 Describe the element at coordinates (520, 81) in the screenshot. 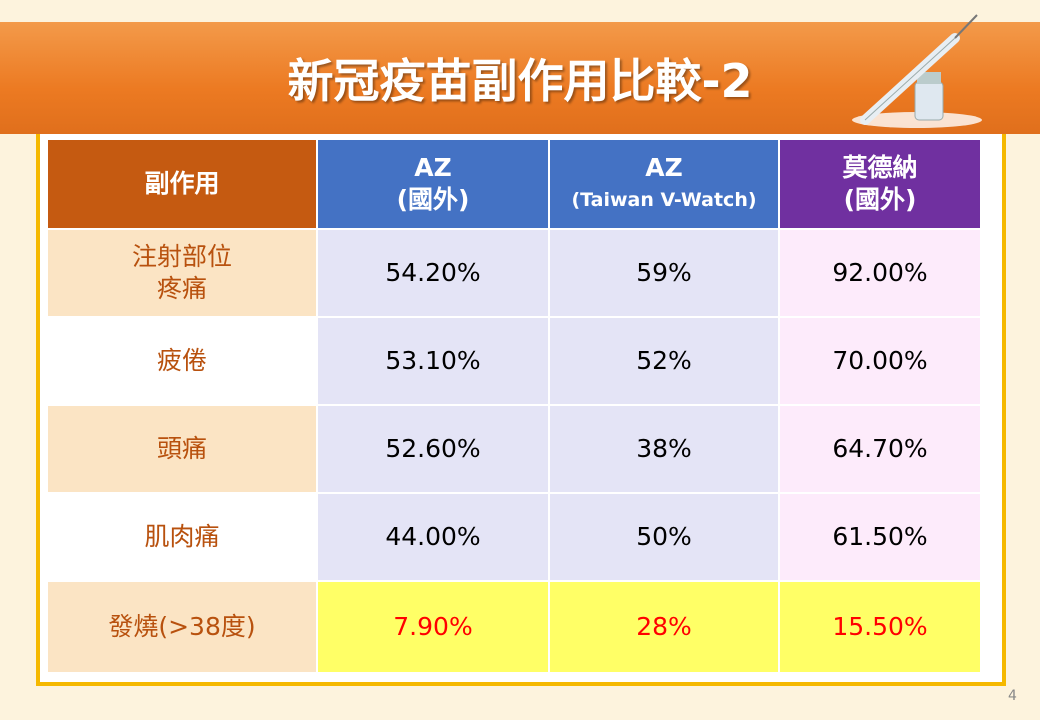

I see `slide-title: 新冠疫苗副作用比較-2` at that location.